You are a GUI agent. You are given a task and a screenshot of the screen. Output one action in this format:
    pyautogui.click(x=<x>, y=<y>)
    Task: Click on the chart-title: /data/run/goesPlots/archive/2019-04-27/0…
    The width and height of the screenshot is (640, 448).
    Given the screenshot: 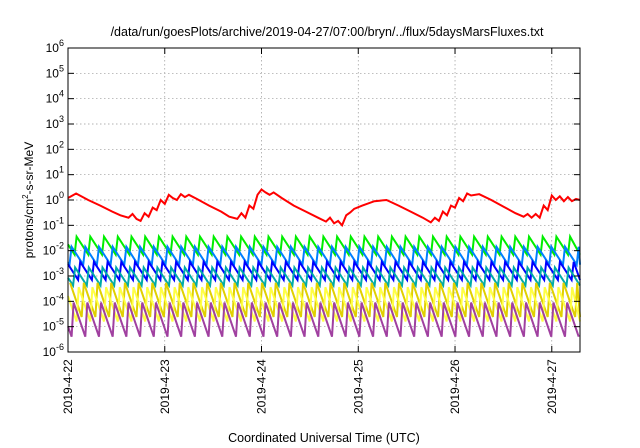 What is the action you would take?
    pyautogui.click(x=327, y=32)
    